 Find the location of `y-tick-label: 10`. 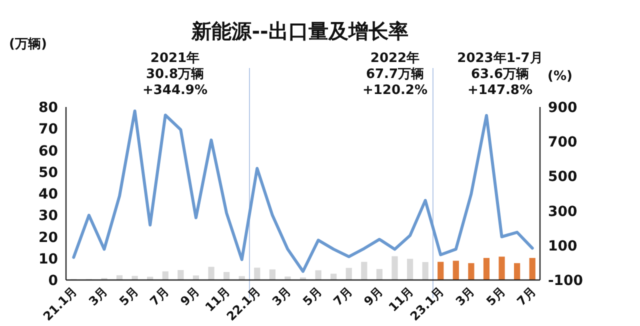

y-tick-label: 10 is located at coordinates (48, 259).